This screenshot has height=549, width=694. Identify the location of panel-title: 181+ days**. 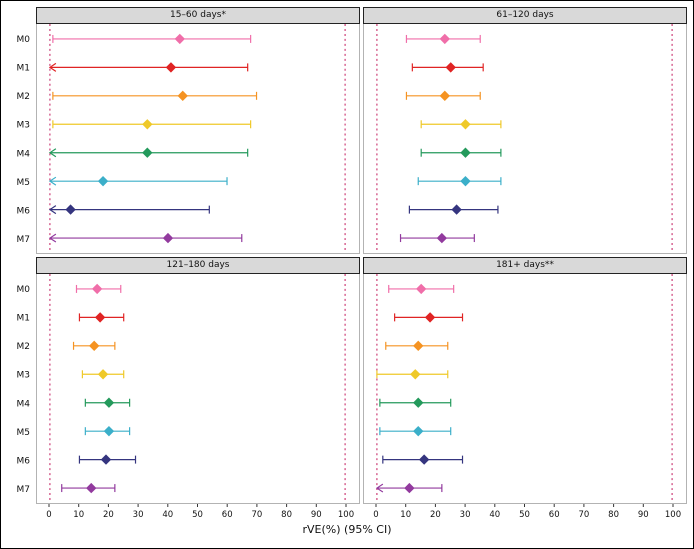
(525, 265).